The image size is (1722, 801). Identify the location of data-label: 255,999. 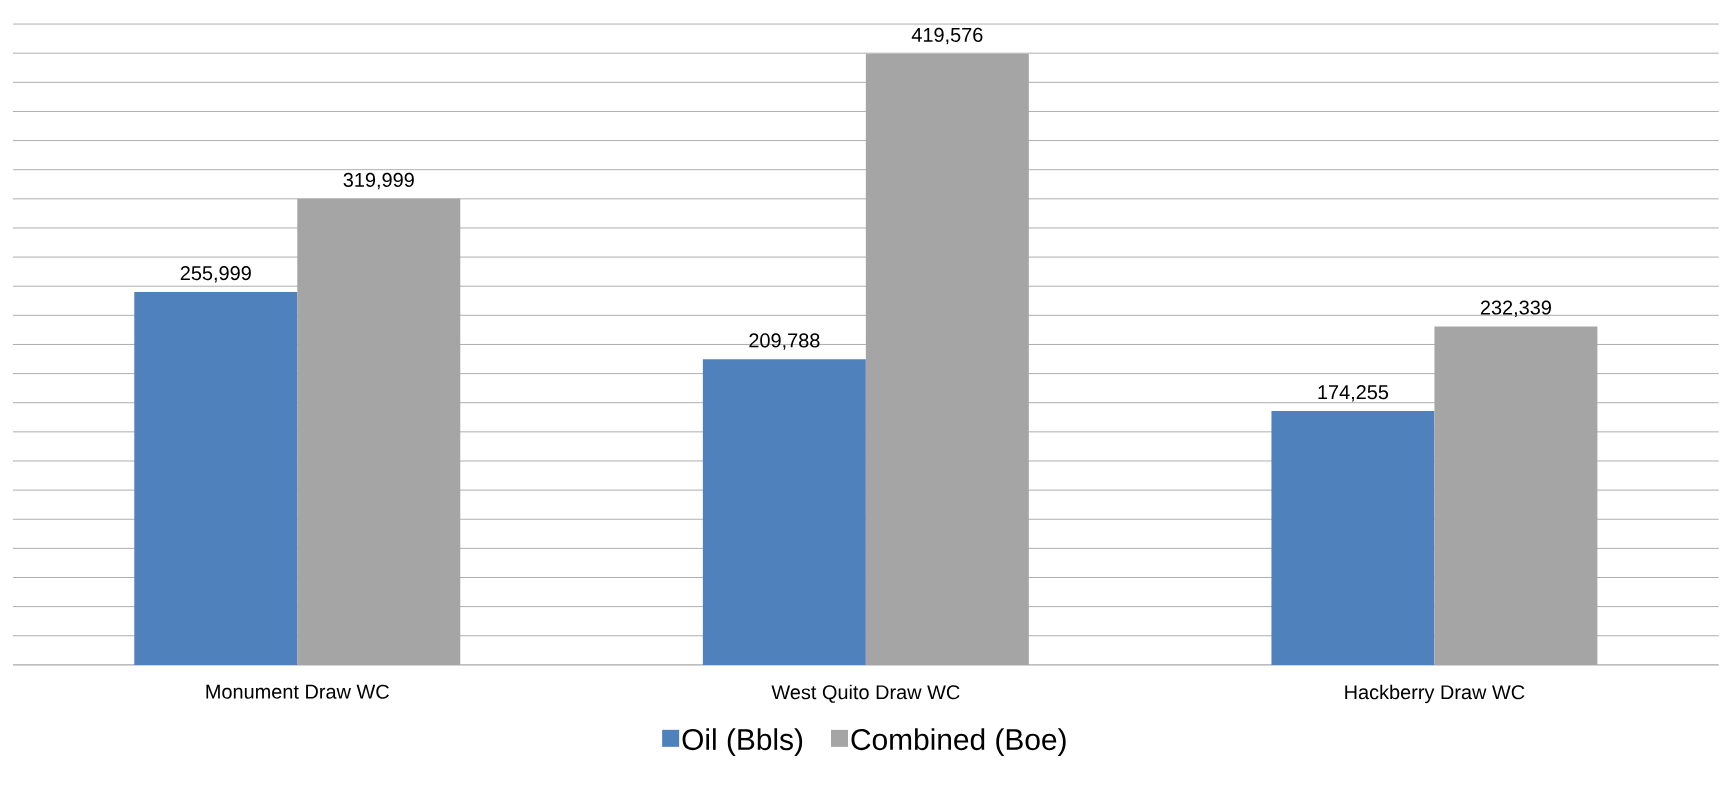
(215, 274).